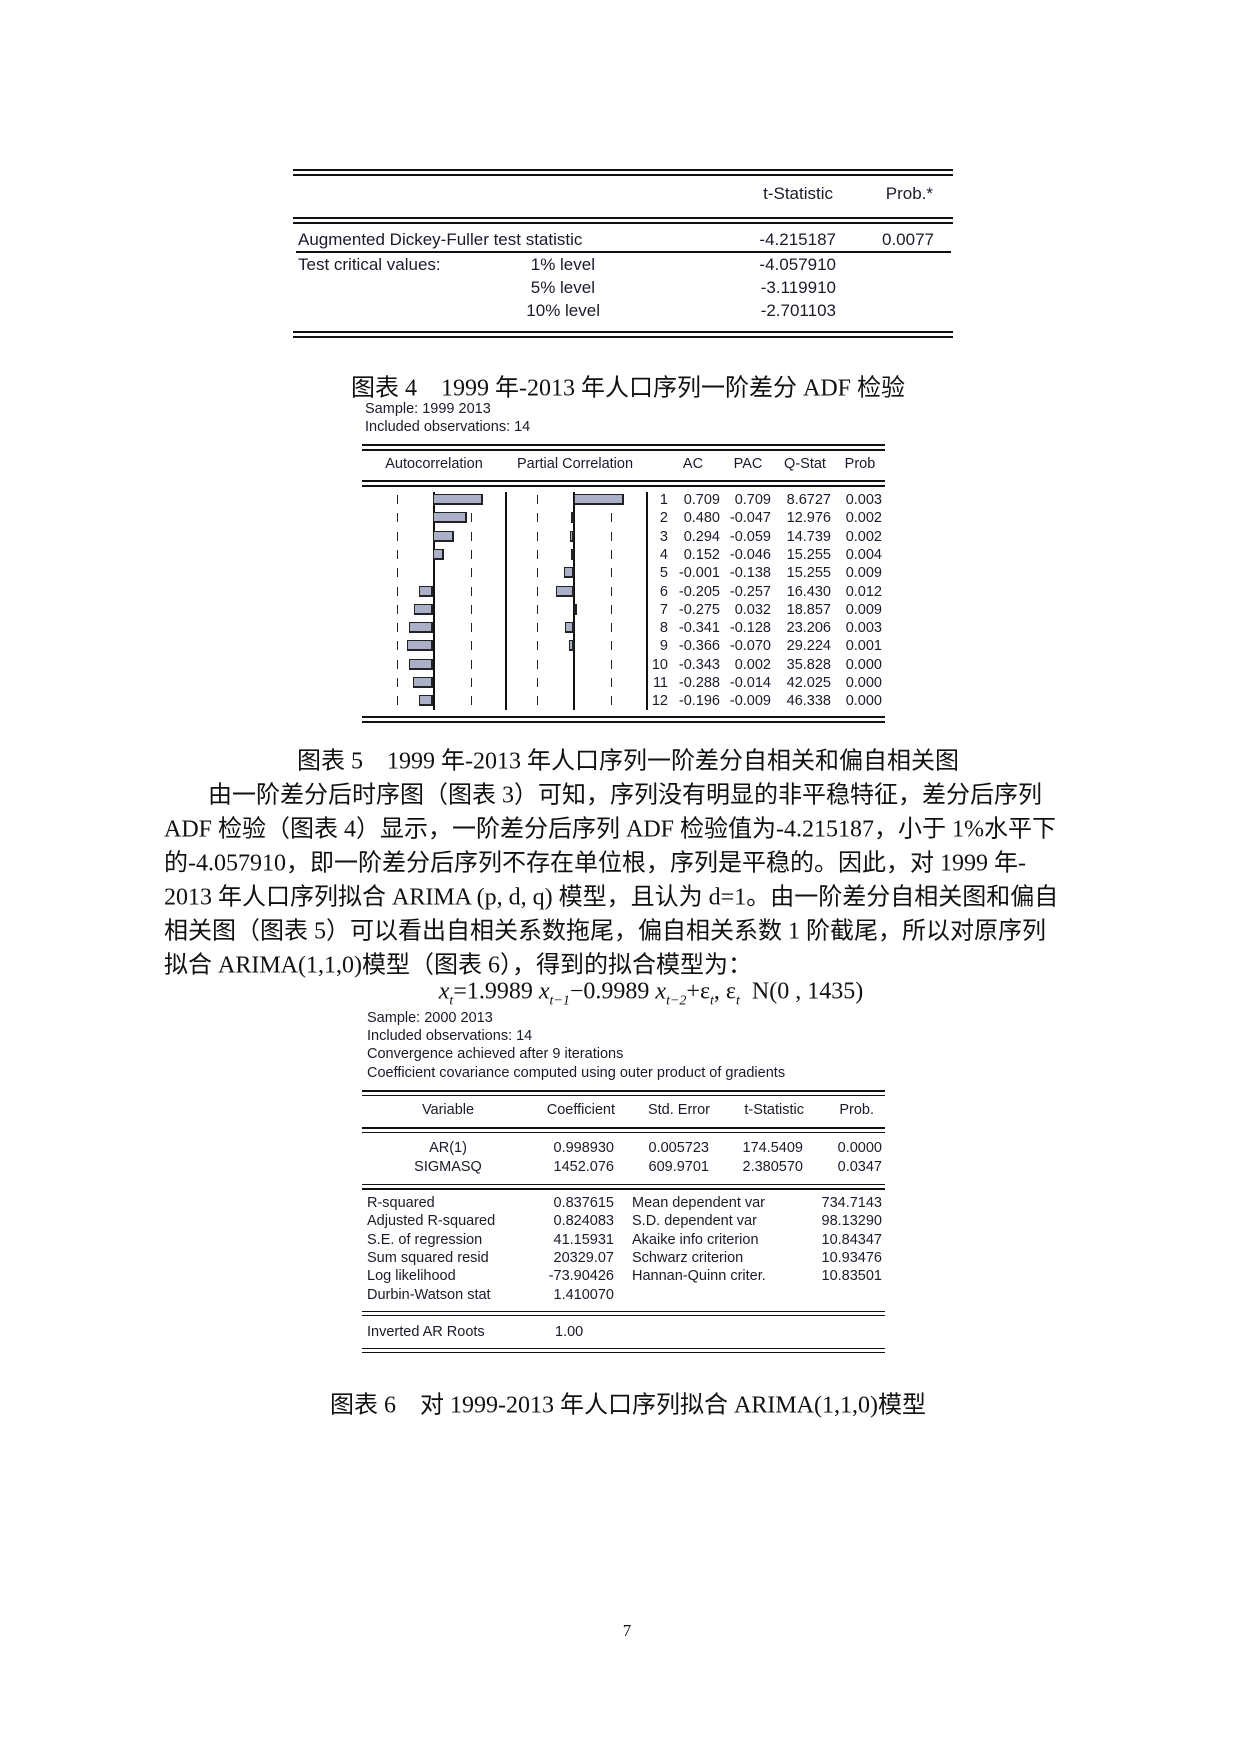  What do you see at coordinates (695, 1239) in the screenshot?
I see `stat-label: Akaike info criterion` at bounding box center [695, 1239].